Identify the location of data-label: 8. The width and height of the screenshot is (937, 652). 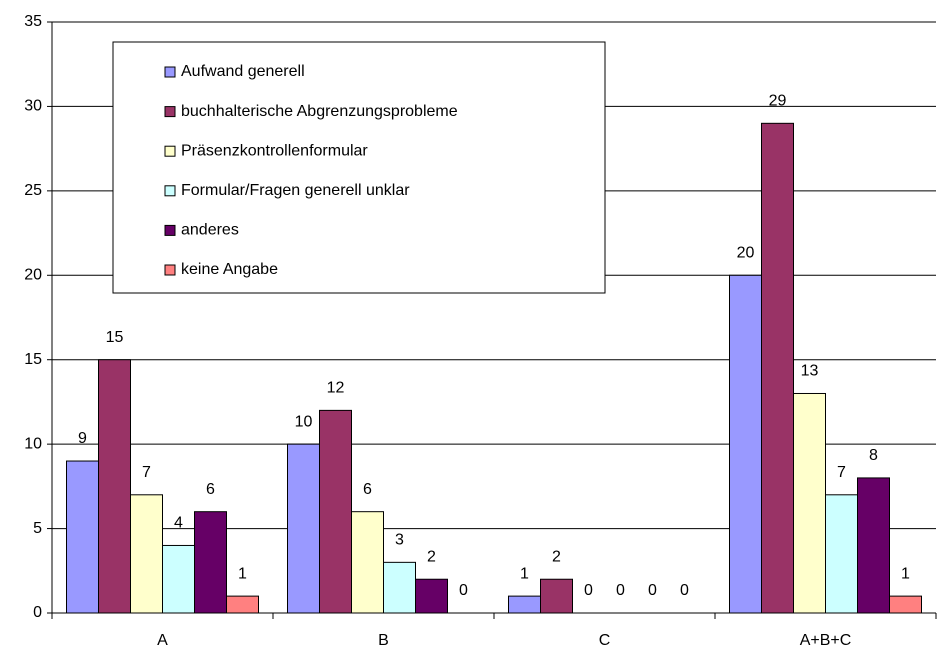
(873, 455).